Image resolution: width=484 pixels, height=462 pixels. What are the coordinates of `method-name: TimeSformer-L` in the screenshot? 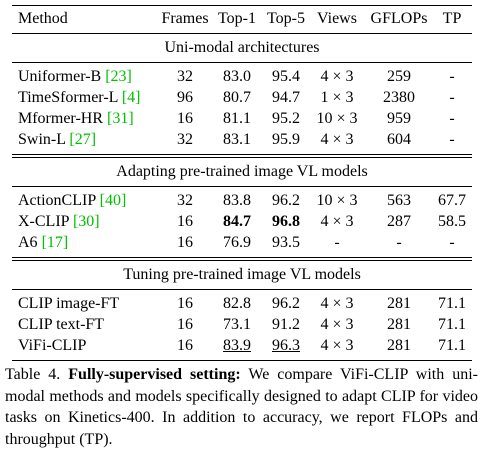 It's located at (68, 97).